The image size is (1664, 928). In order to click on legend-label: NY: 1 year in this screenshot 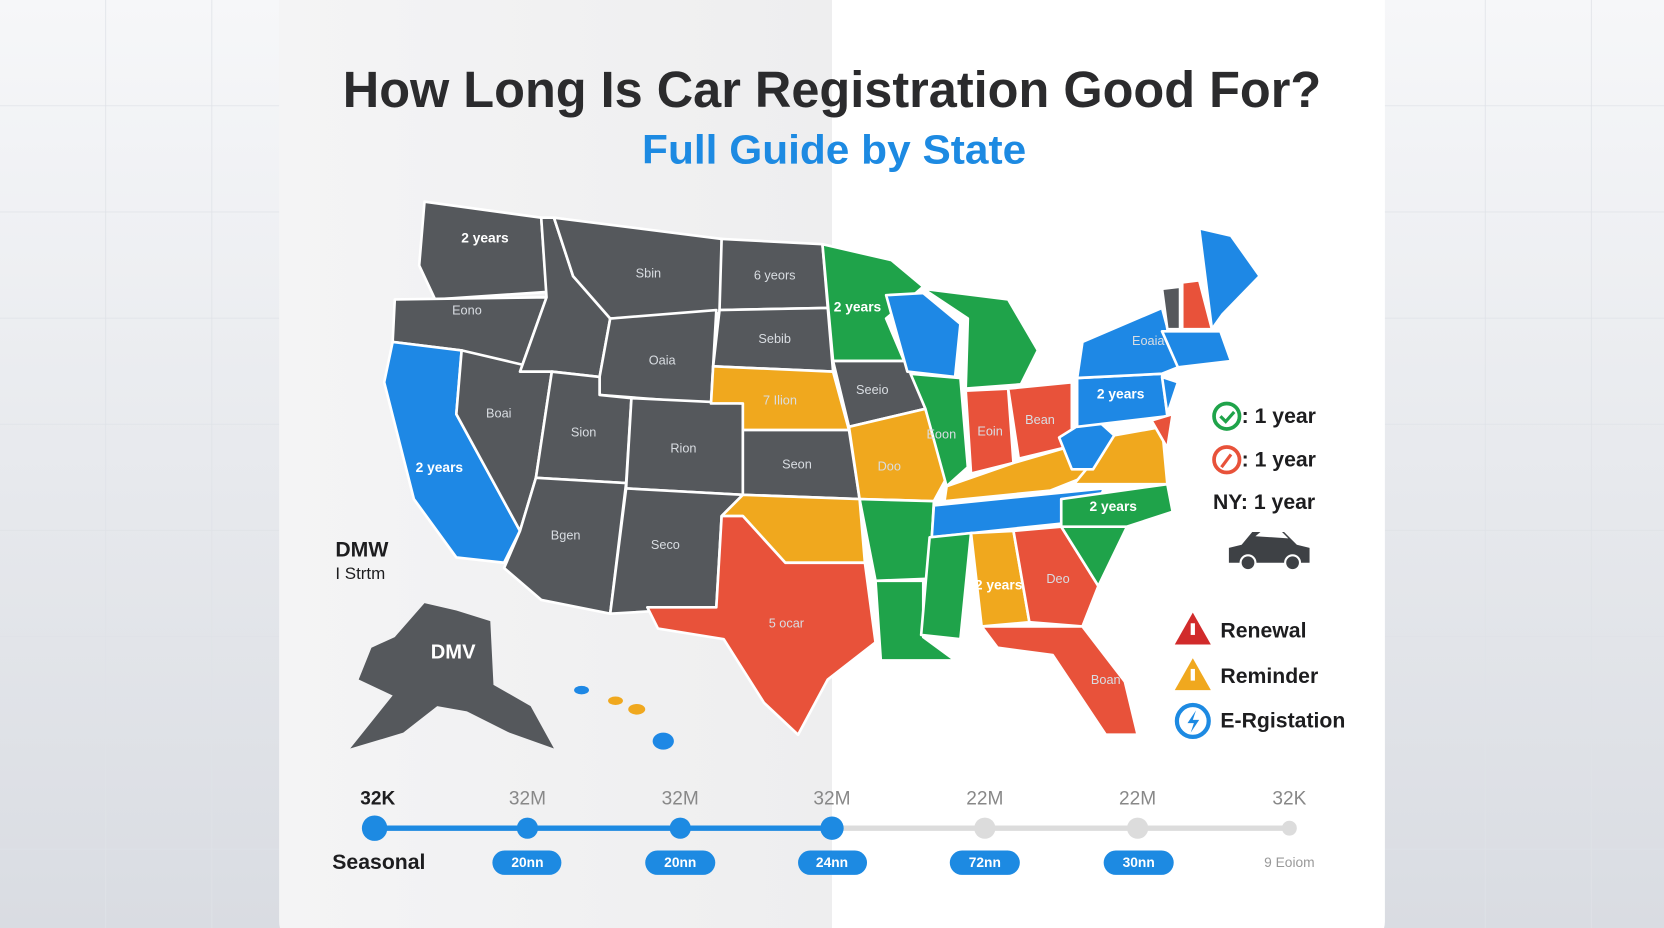, I will do `click(1264, 502)`.